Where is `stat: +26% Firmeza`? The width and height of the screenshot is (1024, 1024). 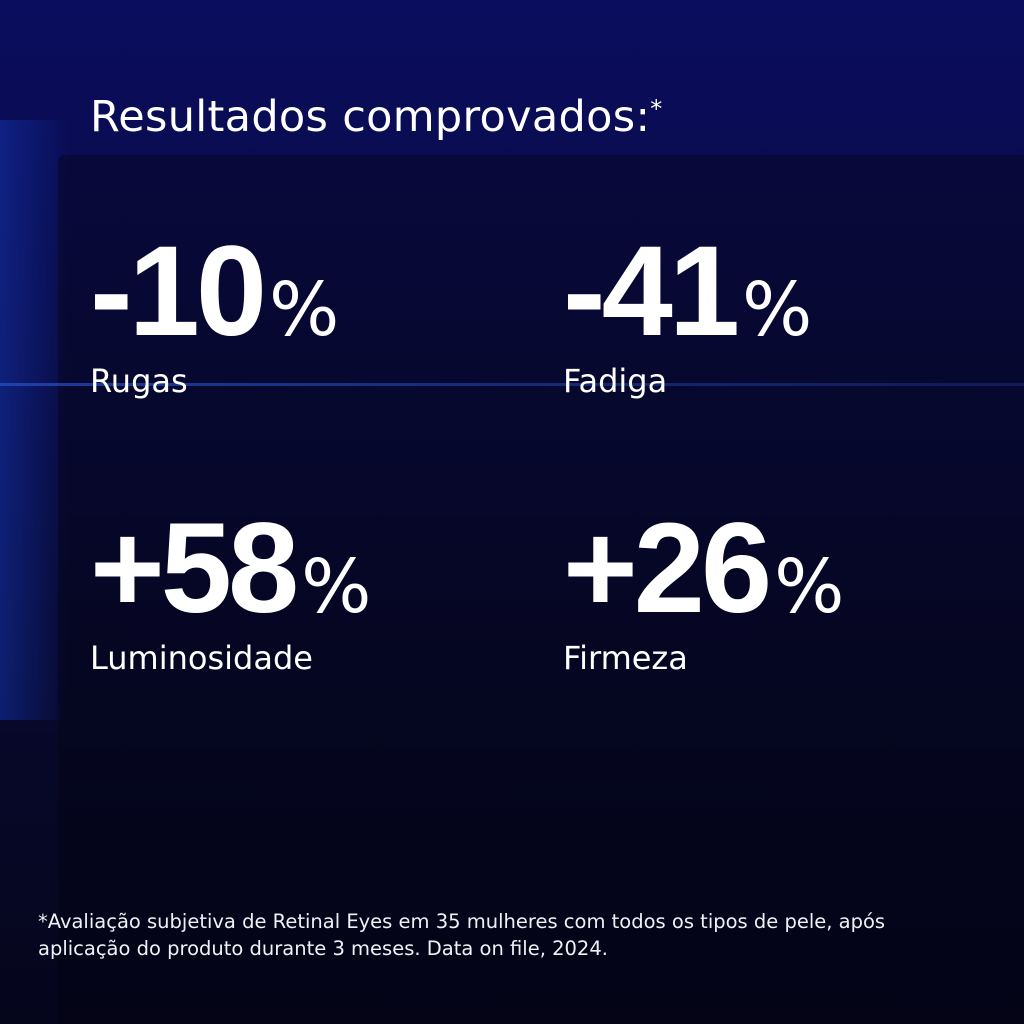 stat: +26% Firmeza is located at coordinates (704, 591).